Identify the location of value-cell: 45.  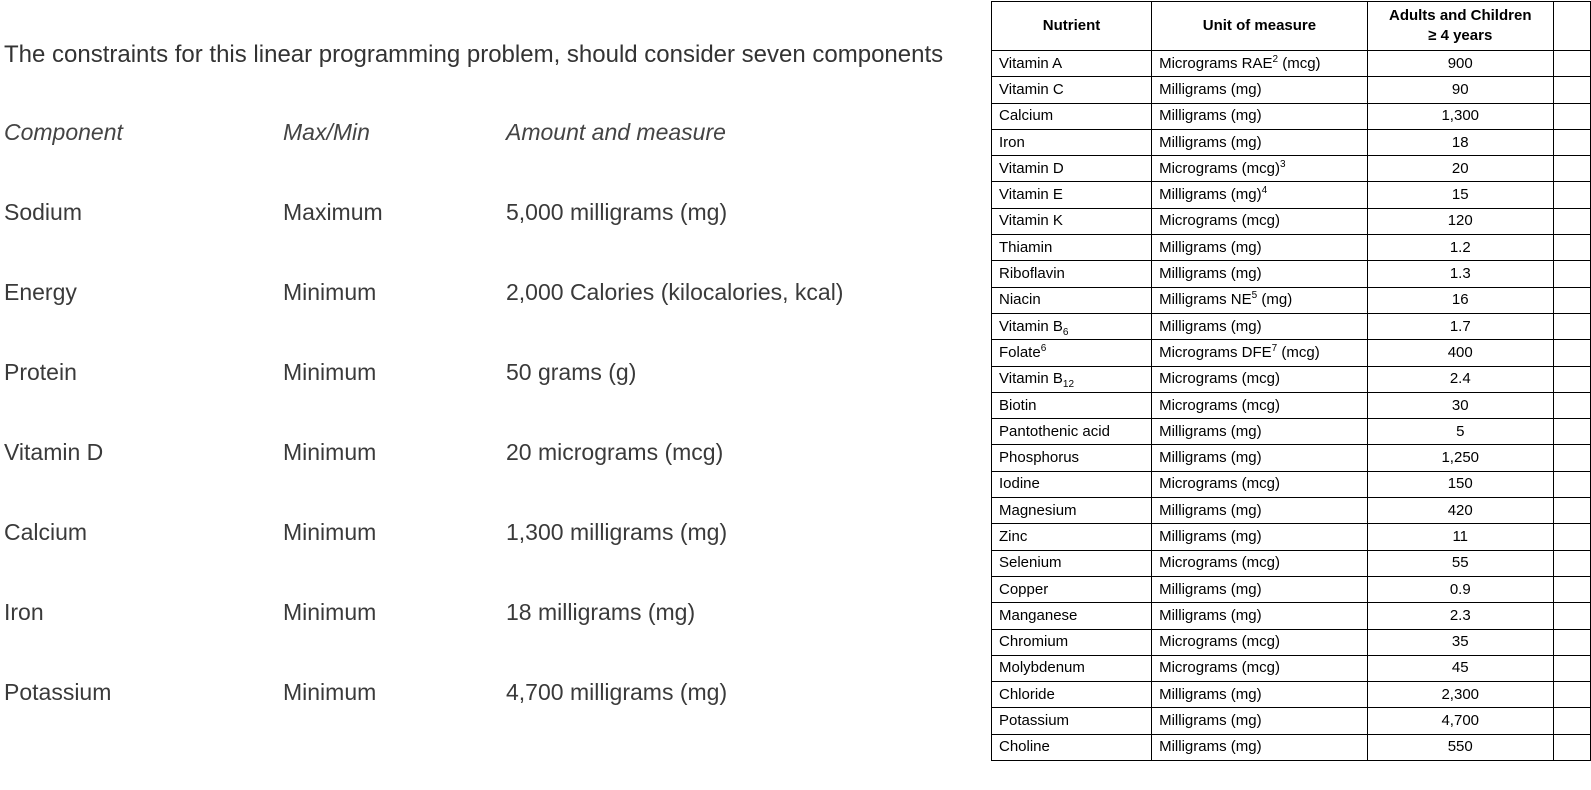
(1460, 668).